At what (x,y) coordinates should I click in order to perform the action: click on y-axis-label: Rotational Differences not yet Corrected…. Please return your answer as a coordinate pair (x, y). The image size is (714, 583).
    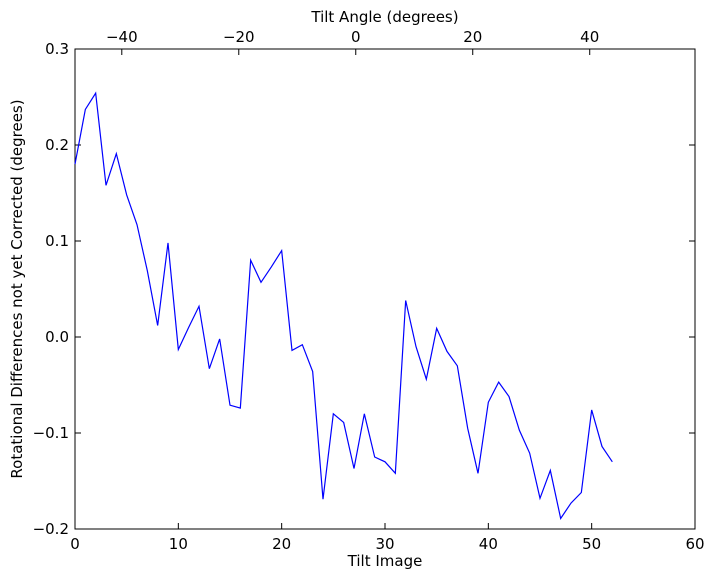
    Looking at the image, I should click on (17, 288).